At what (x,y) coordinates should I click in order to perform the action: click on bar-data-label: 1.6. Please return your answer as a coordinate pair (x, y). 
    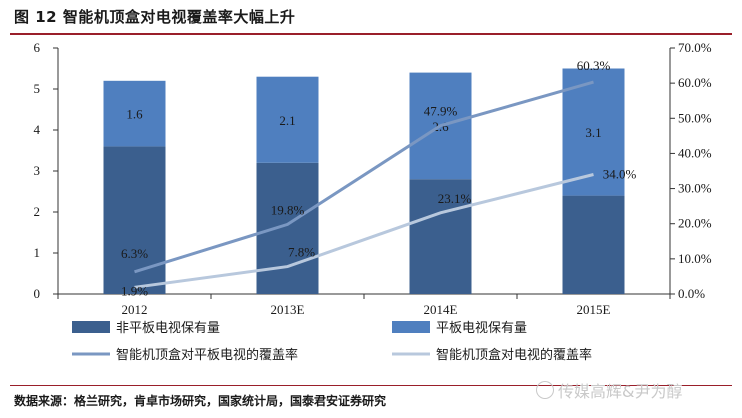
    Looking at the image, I should click on (134, 114).